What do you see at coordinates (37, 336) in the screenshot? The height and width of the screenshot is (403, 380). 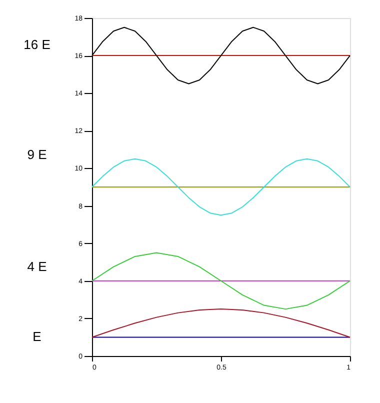 I see `text: E` at bounding box center [37, 336].